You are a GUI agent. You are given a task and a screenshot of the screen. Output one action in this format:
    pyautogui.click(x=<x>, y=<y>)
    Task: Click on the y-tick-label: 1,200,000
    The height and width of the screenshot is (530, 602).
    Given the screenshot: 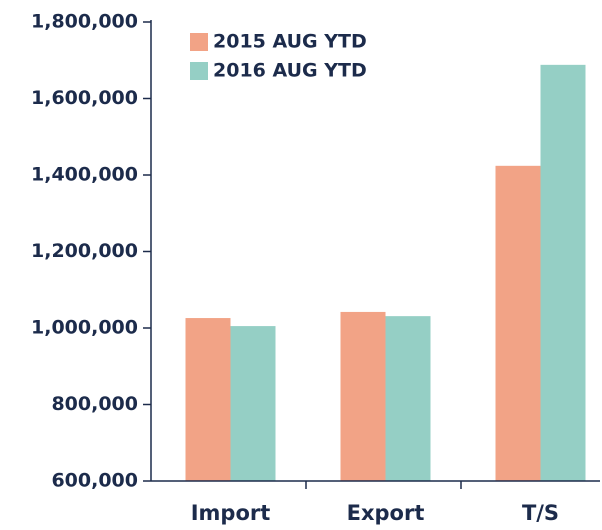 What is the action you would take?
    pyautogui.click(x=84, y=251)
    